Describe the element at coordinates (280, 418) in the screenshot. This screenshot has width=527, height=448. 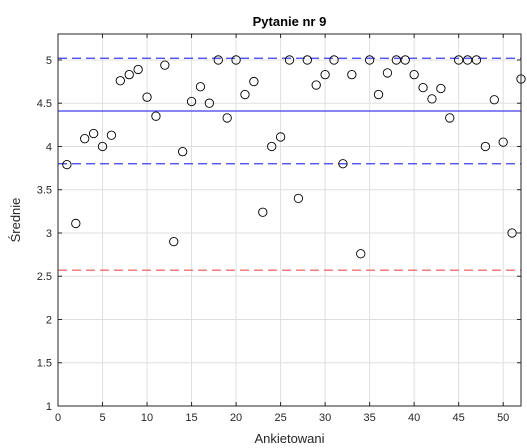
I see `x-tick-label: 25` at that location.